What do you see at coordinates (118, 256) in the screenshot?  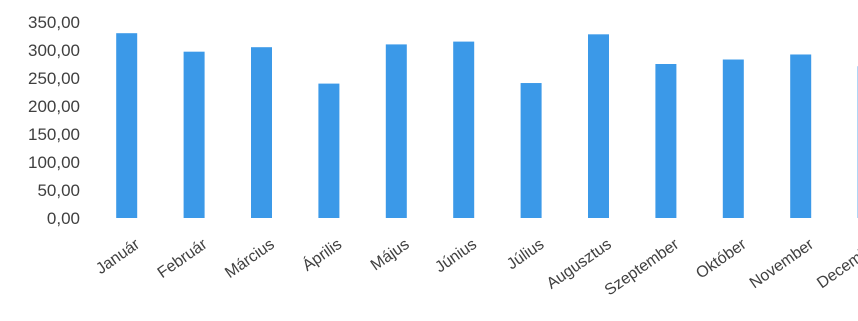 I see `x-tick-label: Január` at bounding box center [118, 256].